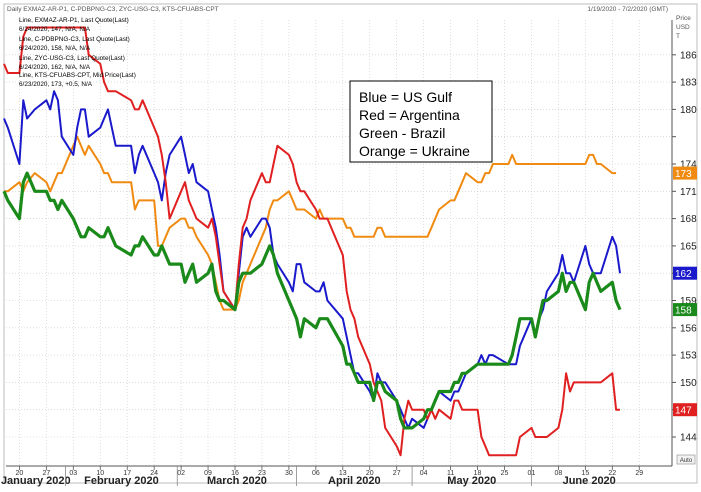 Image resolution: width=701 pixels, height=492 pixels. I want to click on x-tick-label: 04, so click(424, 473).